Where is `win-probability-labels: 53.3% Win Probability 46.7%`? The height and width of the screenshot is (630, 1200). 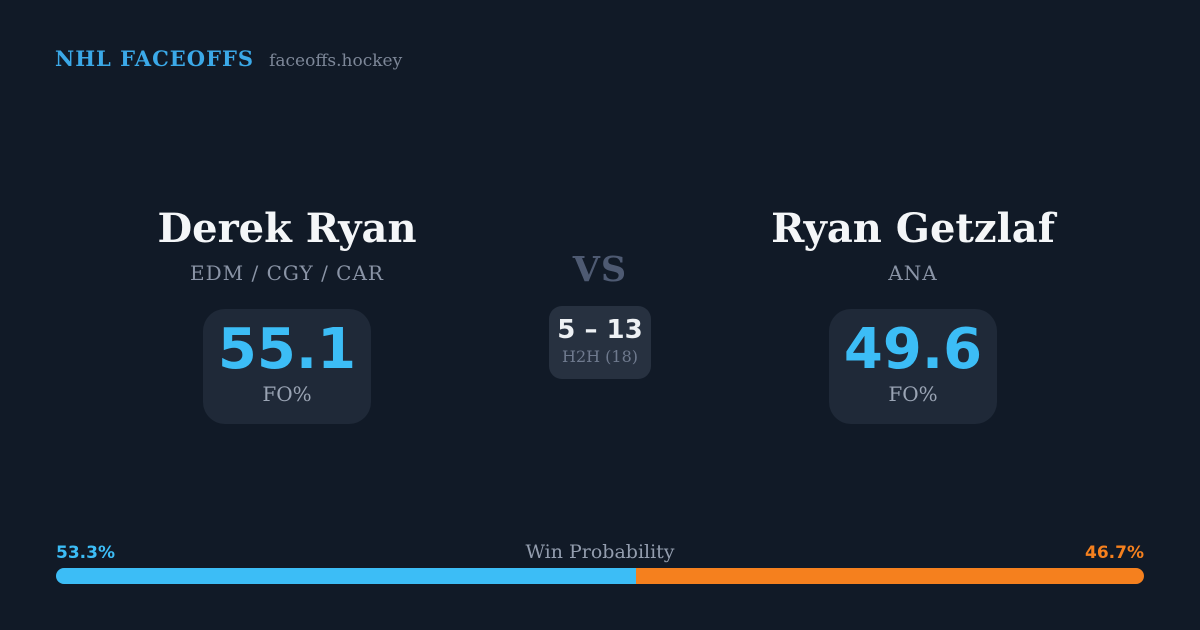 win-probability-labels: 53.3% Win Probability 46.7% is located at coordinates (600, 552).